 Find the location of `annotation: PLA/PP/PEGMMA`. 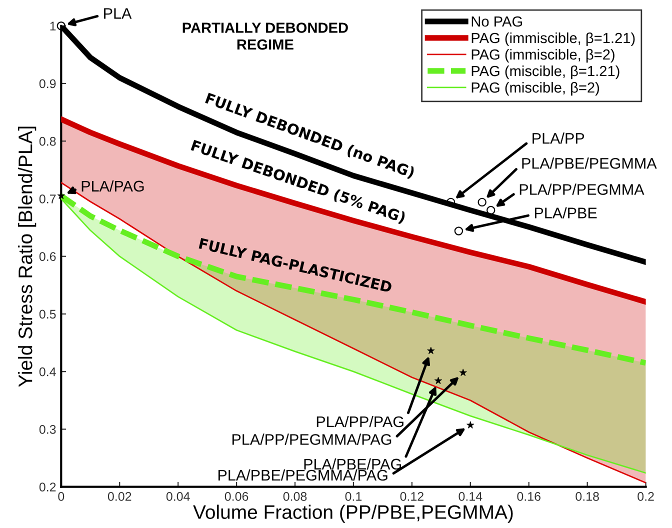

annotation: PLA/PP/PEGMMA is located at coordinates (582, 189).